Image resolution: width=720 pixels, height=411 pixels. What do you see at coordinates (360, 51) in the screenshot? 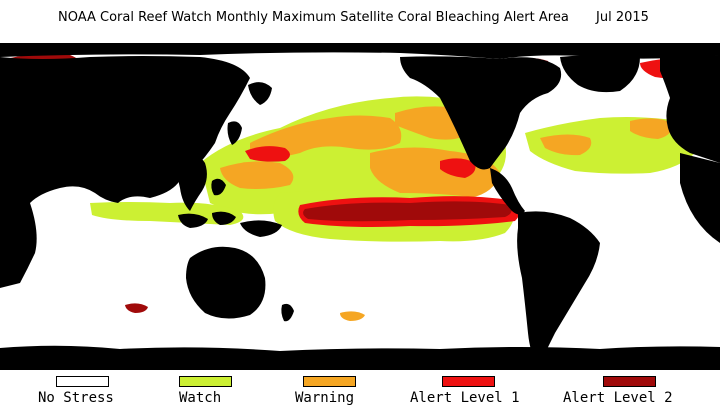
I see `land-arctic` at bounding box center [360, 51].